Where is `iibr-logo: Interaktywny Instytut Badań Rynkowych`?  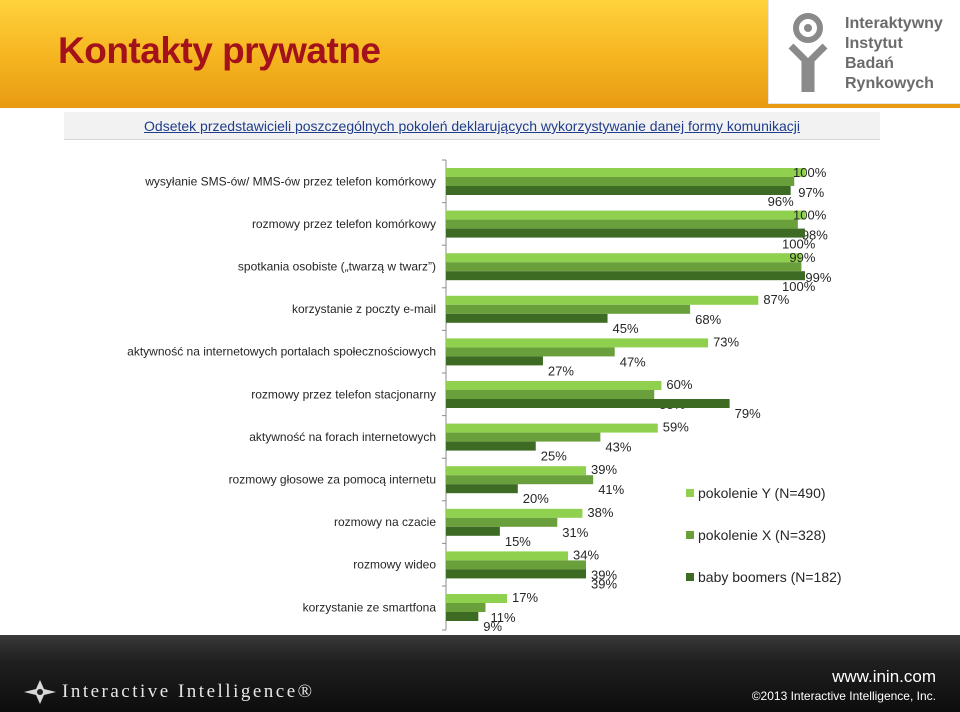
iibr-logo: Interaktywny Instytut Badań Rynkowych is located at coordinates (864, 52).